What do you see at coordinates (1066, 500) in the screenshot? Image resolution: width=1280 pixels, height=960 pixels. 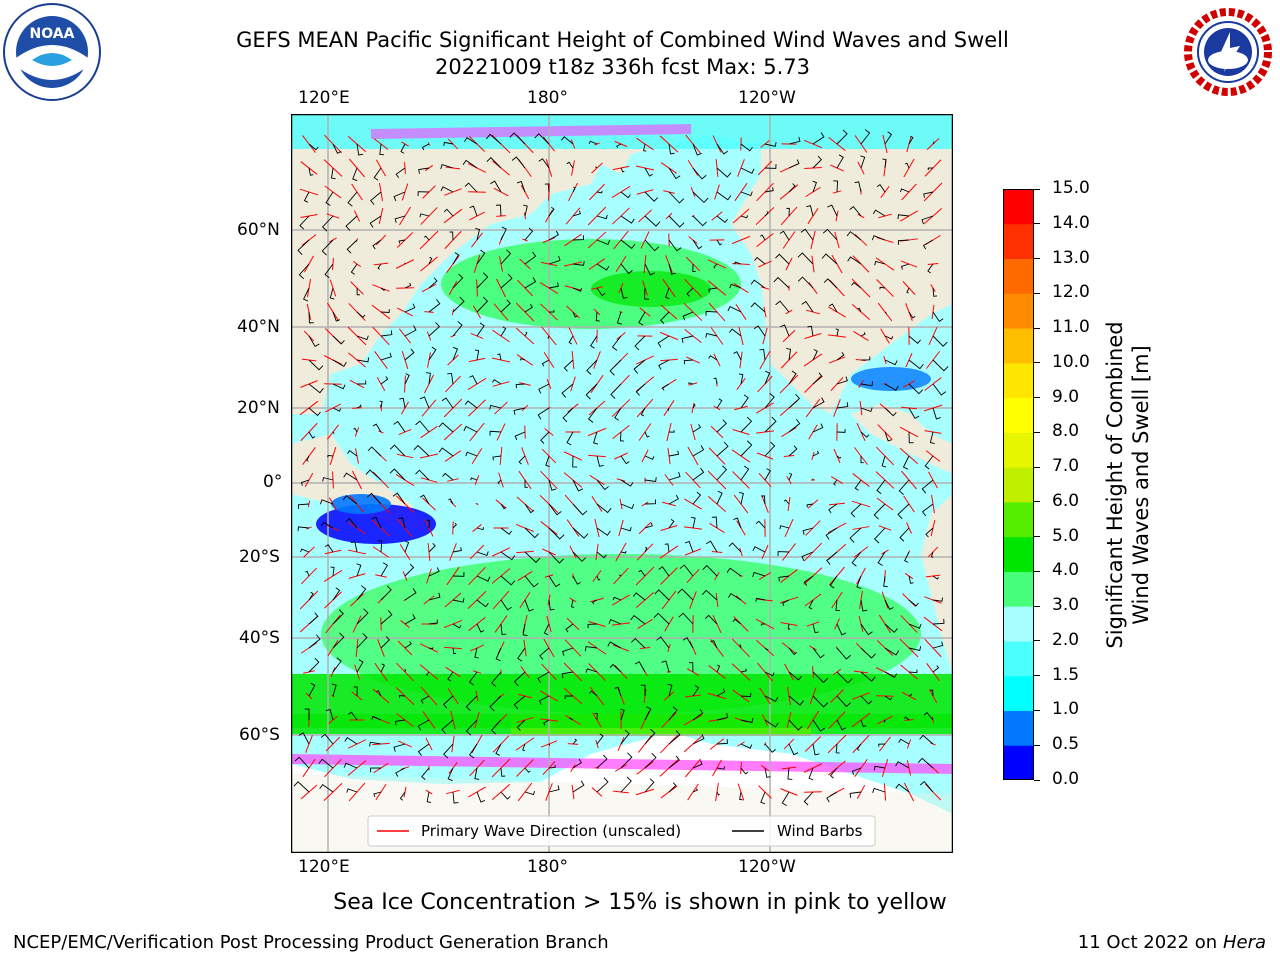 I see `colorbar-tick-label: 6.0` at bounding box center [1066, 500].